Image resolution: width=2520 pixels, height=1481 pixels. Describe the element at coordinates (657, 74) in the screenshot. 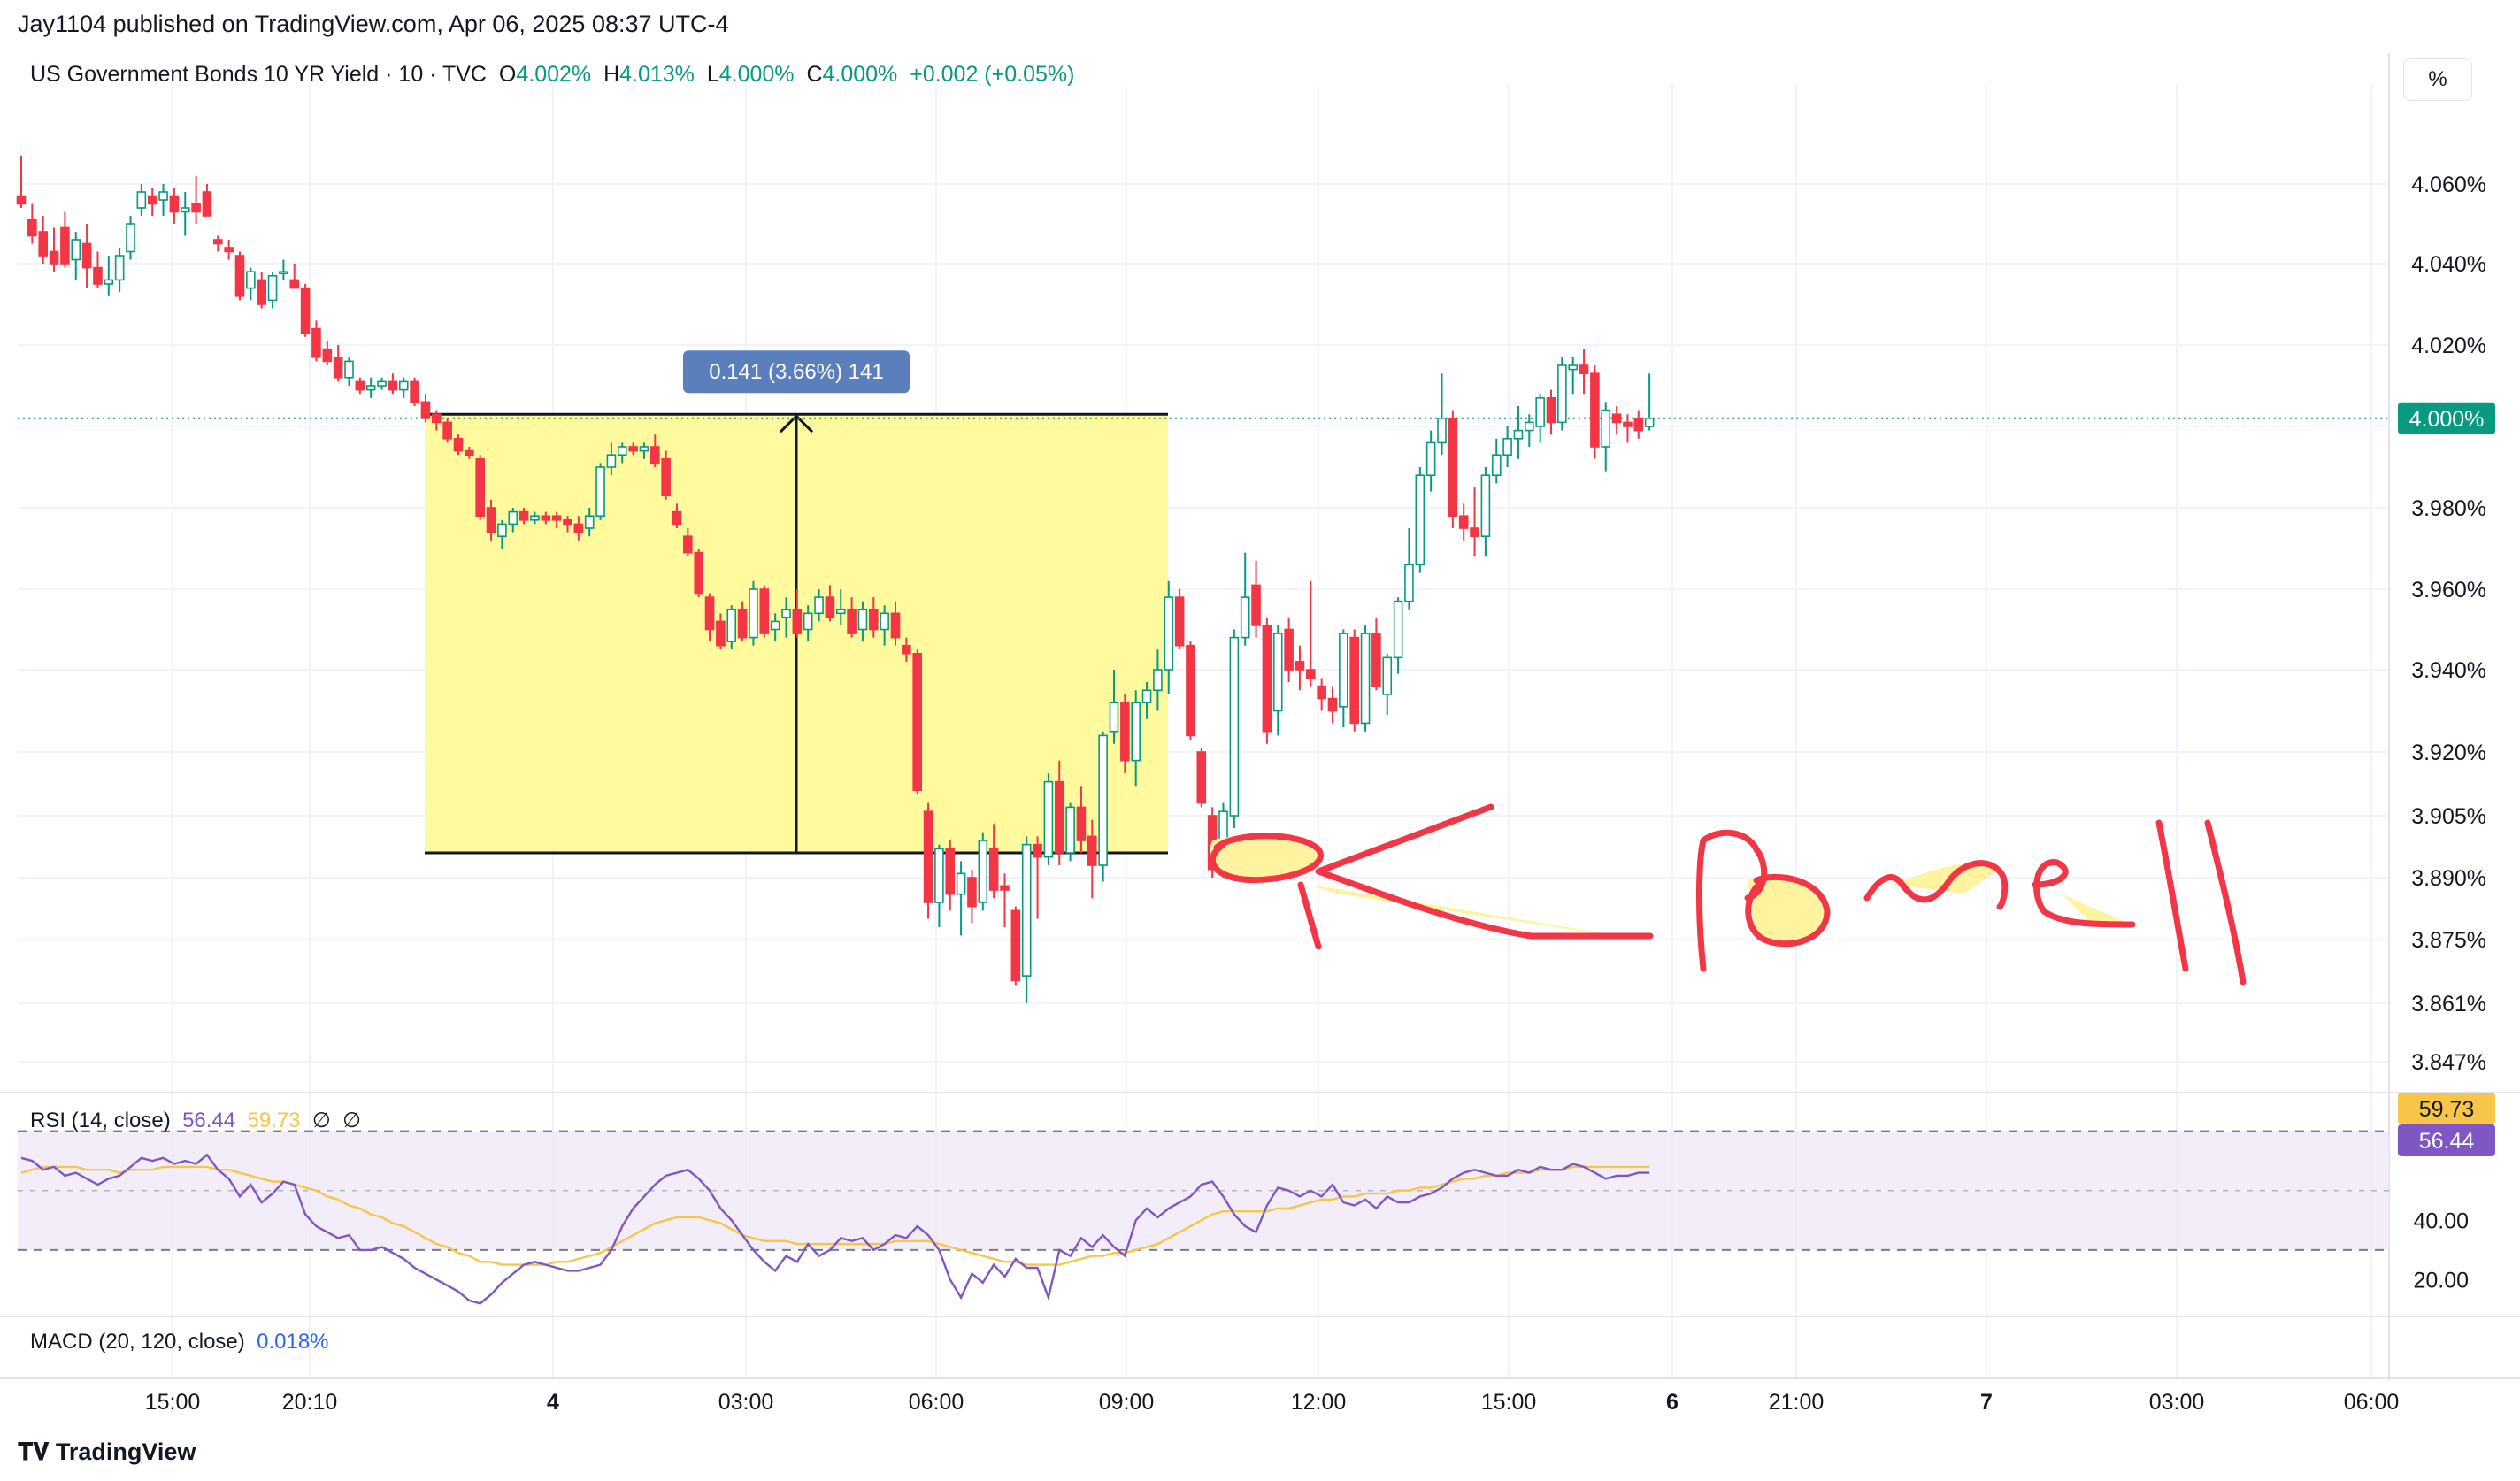

I see `high-value: 4.013%` at that location.